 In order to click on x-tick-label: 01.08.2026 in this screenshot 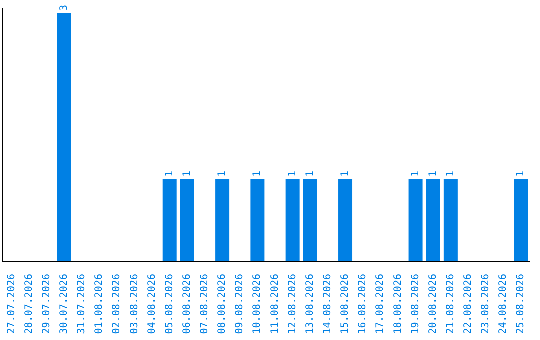, I will do `click(100, 304)`.